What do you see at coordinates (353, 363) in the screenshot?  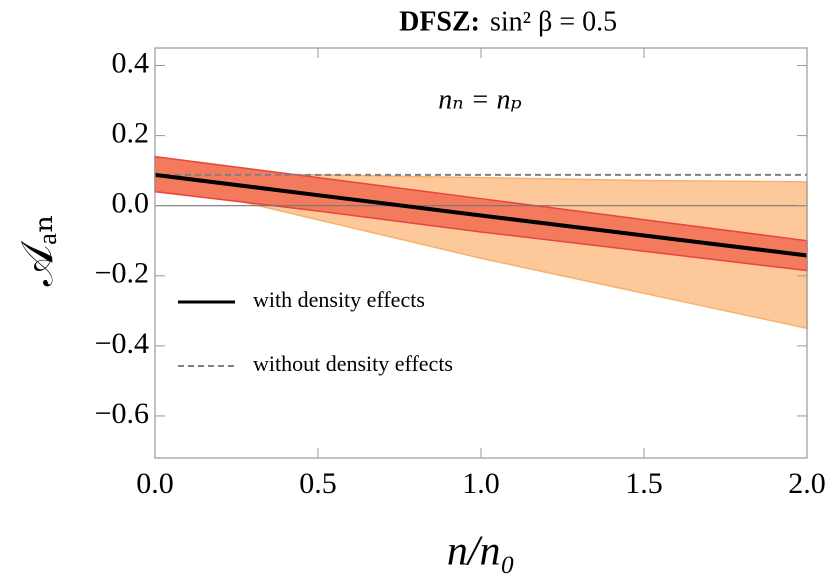 I see `legend-label: without density effects` at bounding box center [353, 363].